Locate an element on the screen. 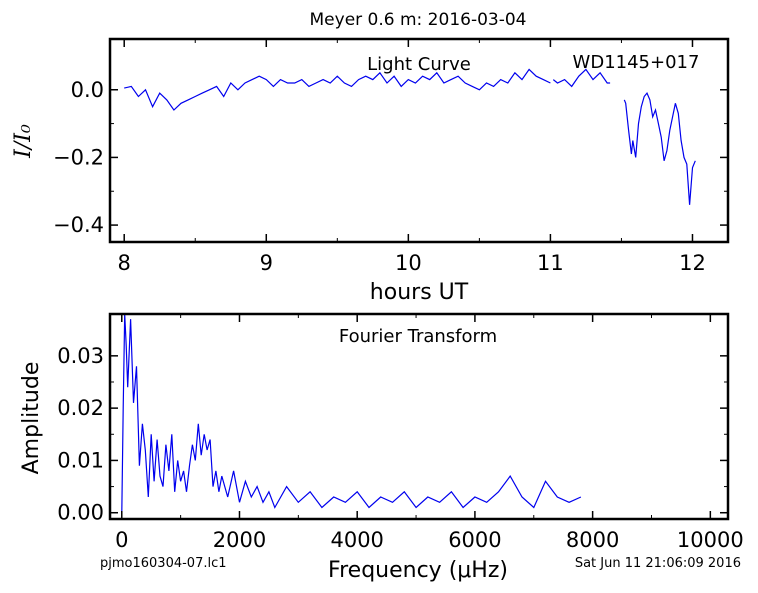 This screenshot has width=758, height=593. fourier-x-axis-label: Frequency (μHz) is located at coordinates (418, 570).